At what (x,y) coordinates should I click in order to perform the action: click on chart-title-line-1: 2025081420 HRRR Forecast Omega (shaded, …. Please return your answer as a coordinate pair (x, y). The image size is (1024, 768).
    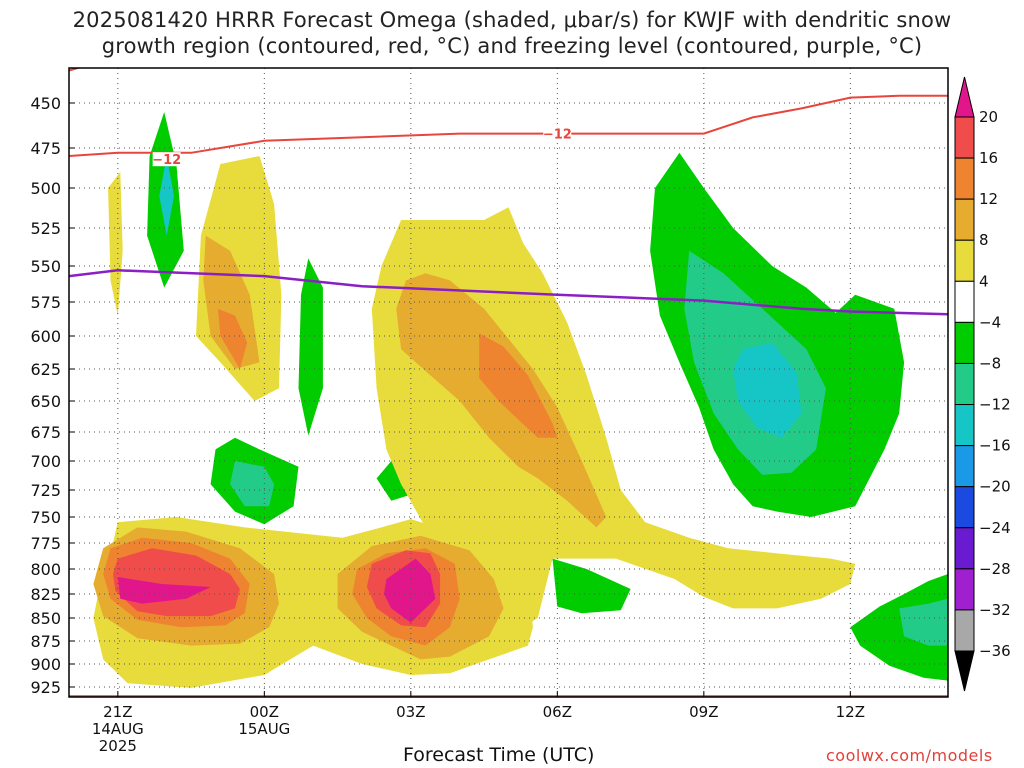
    Looking at the image, I should click on (512, 20).